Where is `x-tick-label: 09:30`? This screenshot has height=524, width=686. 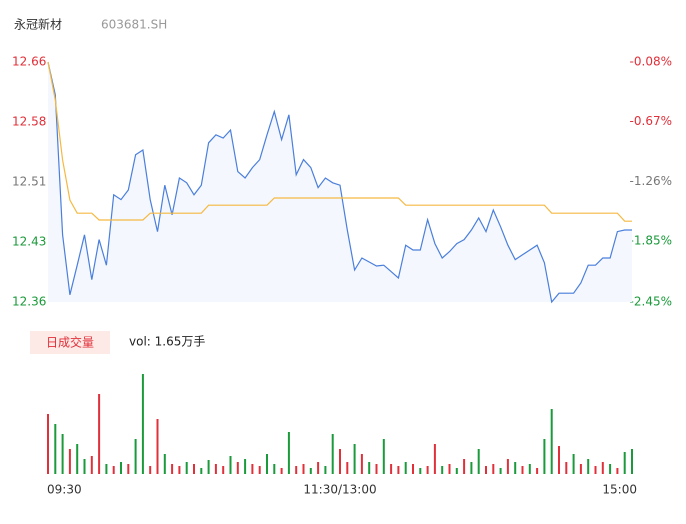
x-tick-label: 09:30 is located at coordinates (64, 490).